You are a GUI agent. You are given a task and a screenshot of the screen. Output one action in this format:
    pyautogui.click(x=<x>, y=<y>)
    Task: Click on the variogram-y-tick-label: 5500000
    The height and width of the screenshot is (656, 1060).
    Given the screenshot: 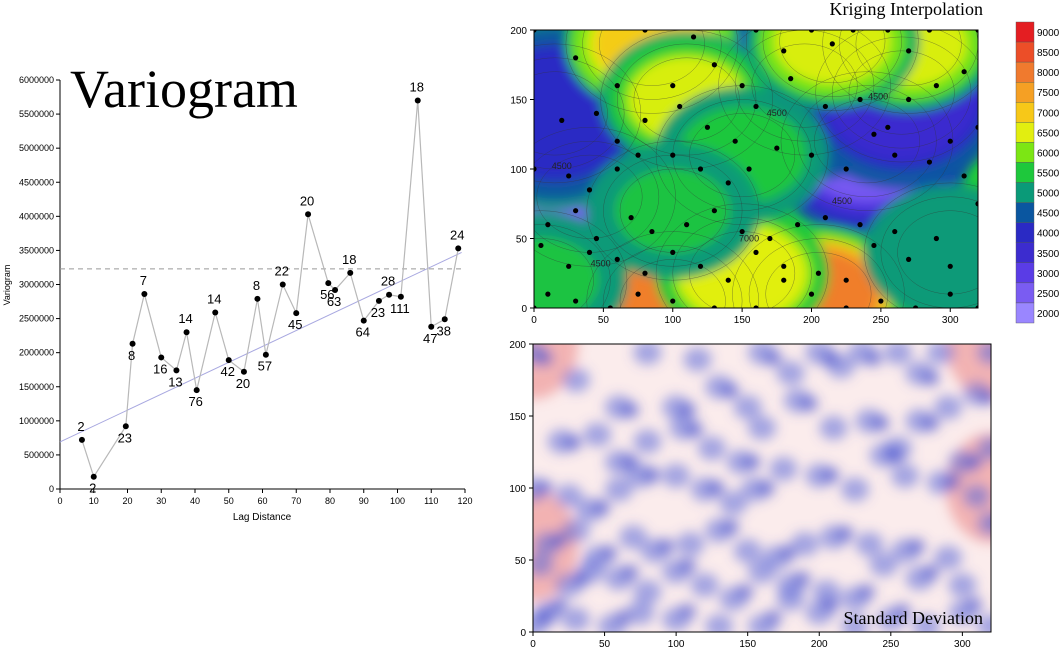 What is the action you would take?
    pyautogui.click(x=36, y=114)
    